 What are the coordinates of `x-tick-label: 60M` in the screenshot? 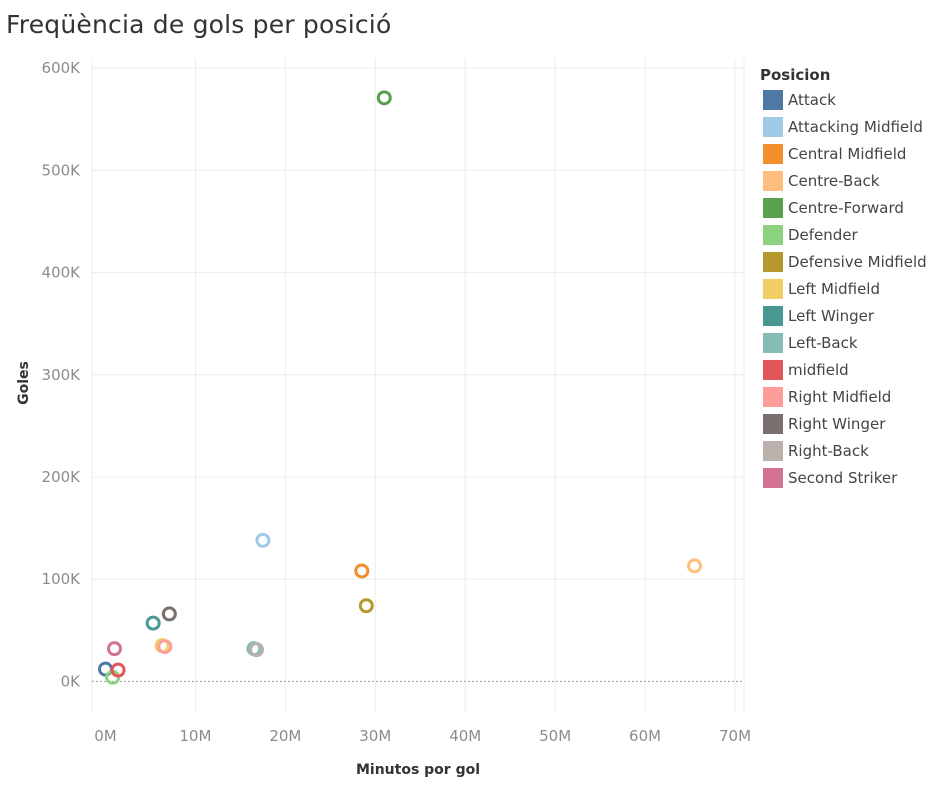 It's located at (645, 736).